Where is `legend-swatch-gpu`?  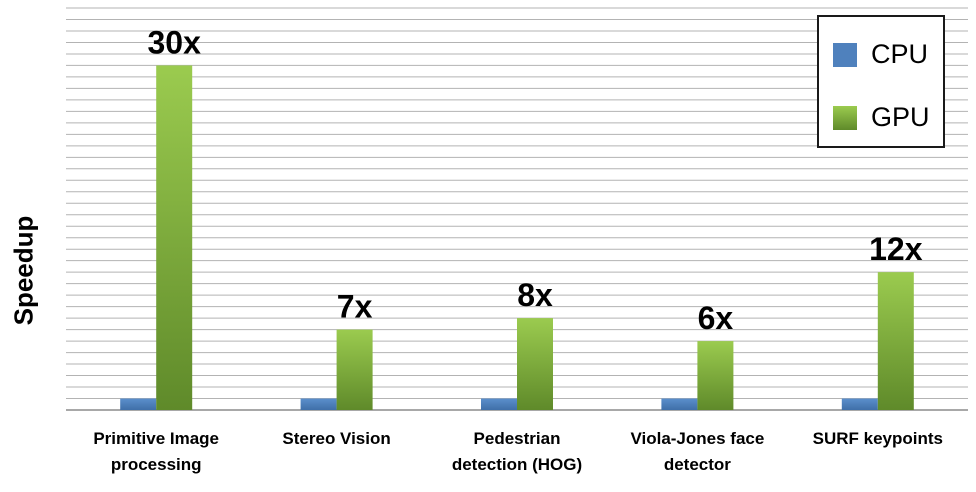 legend-swatch-gpu is located at coordinates (845, 117).